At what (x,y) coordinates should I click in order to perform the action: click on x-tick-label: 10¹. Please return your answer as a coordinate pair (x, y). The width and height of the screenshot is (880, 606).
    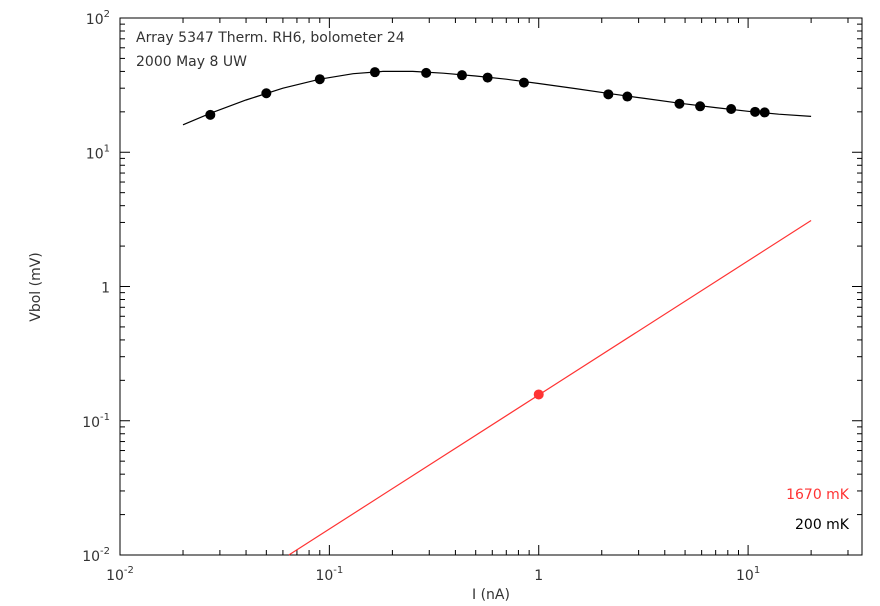
    Looking at the image, I should click on (748, 574).